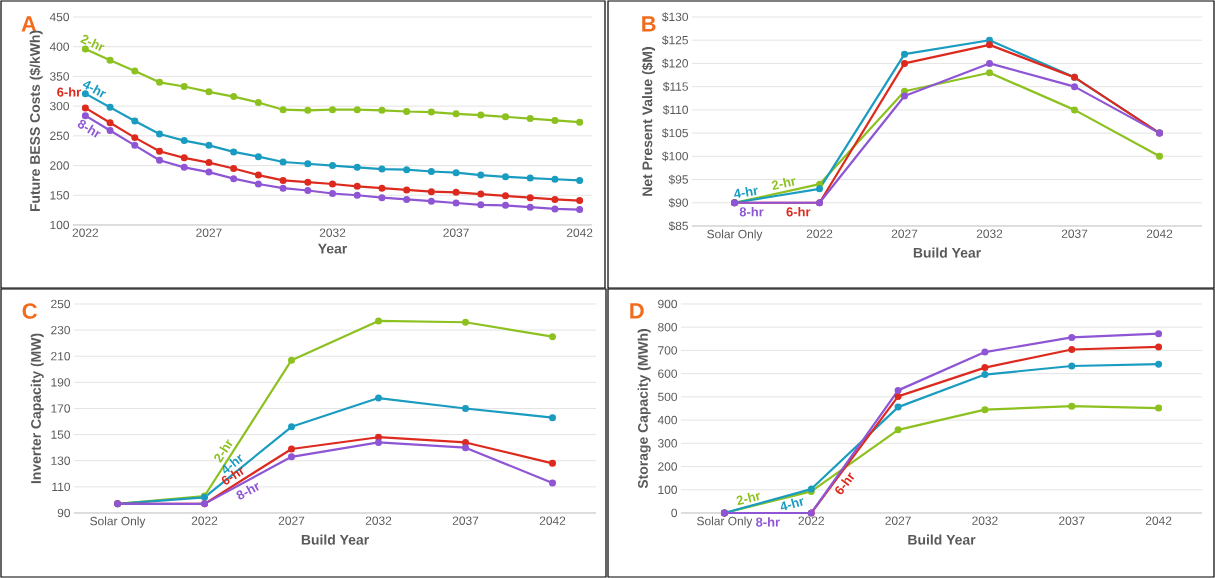  Describe the element at coordinates (649, 24) in the screenshot. I see `chart-title: B` at that location.